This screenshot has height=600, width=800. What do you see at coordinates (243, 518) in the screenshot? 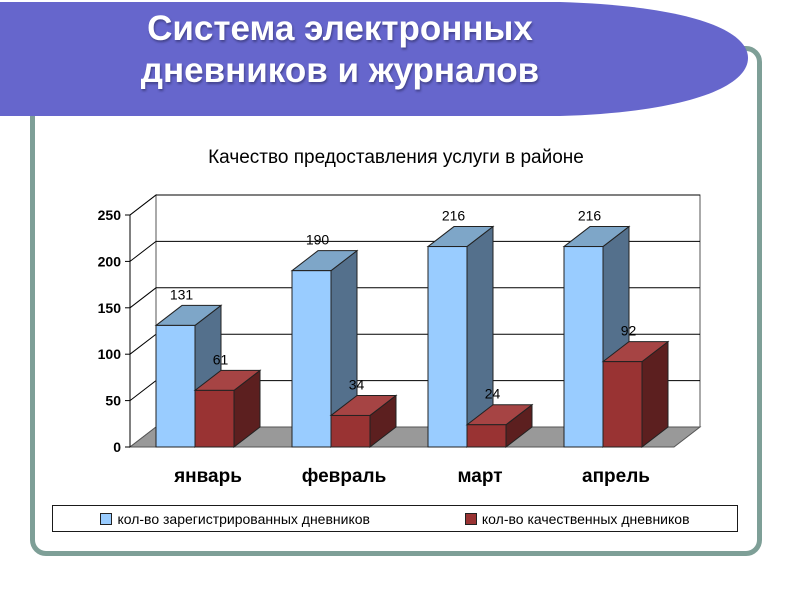
I see `legend-label-registered: кол-во зарегистрированных дневников` at bounding box center [243, 518].